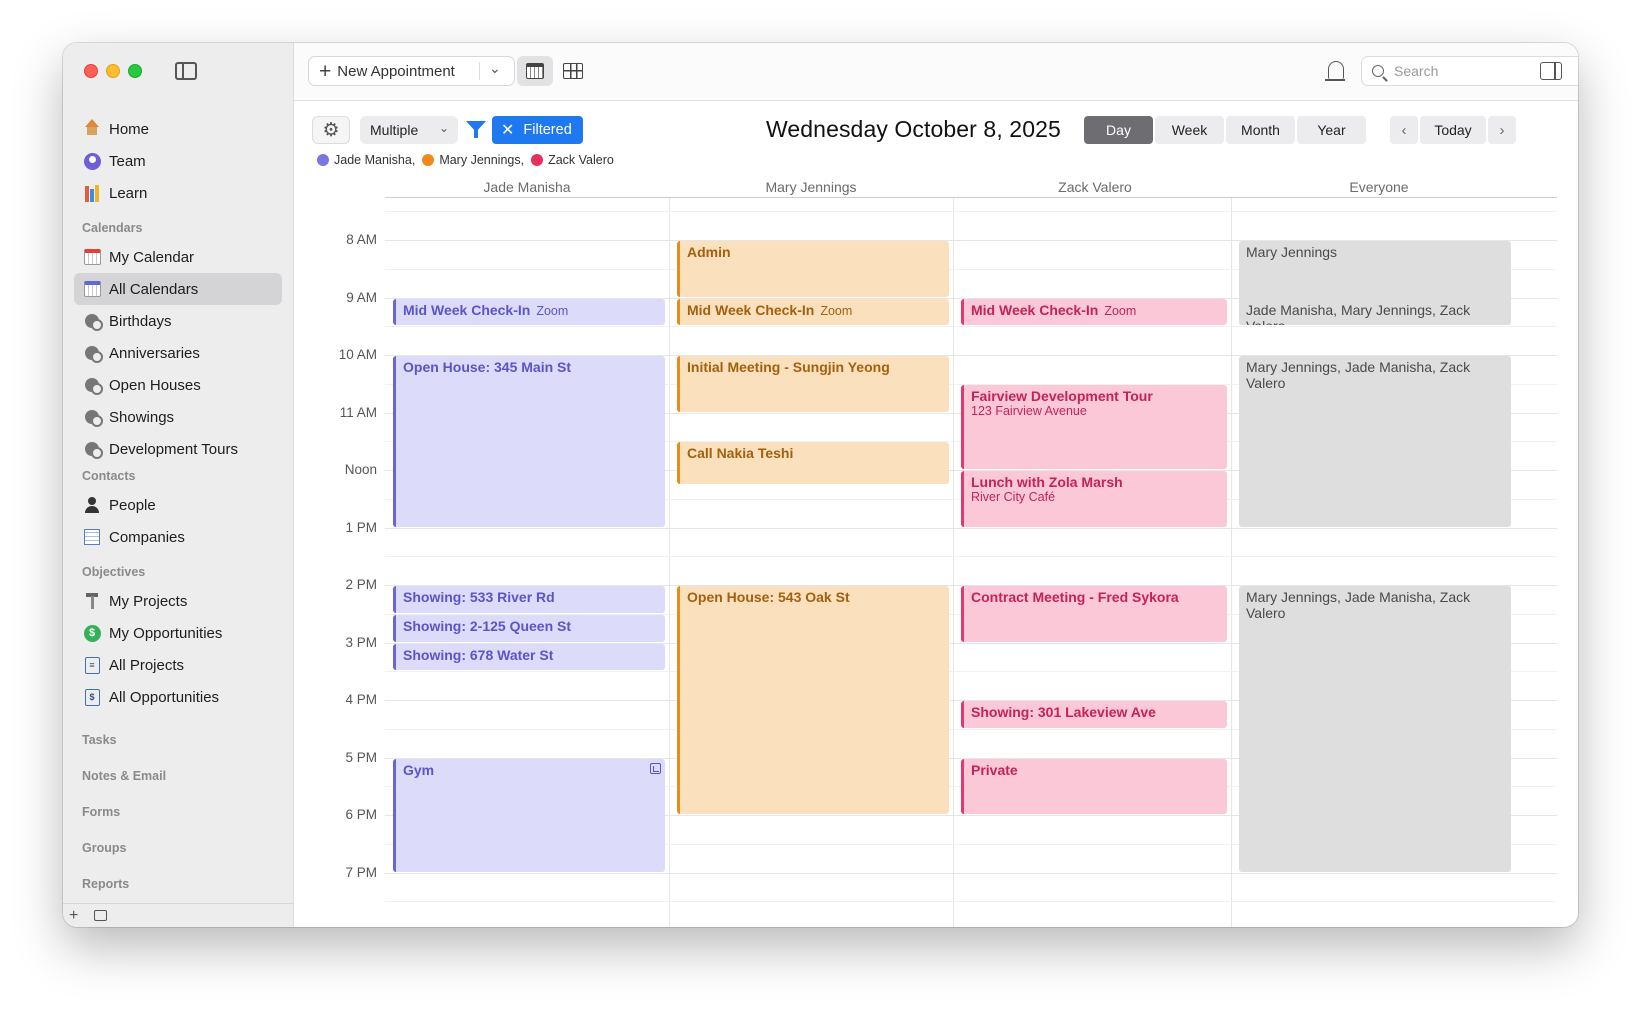 This screenshot has width=1640, height=1010. Describe the element at coordinates (104, 848) in the screenshot. I see `section-groups: Groups` at that location.